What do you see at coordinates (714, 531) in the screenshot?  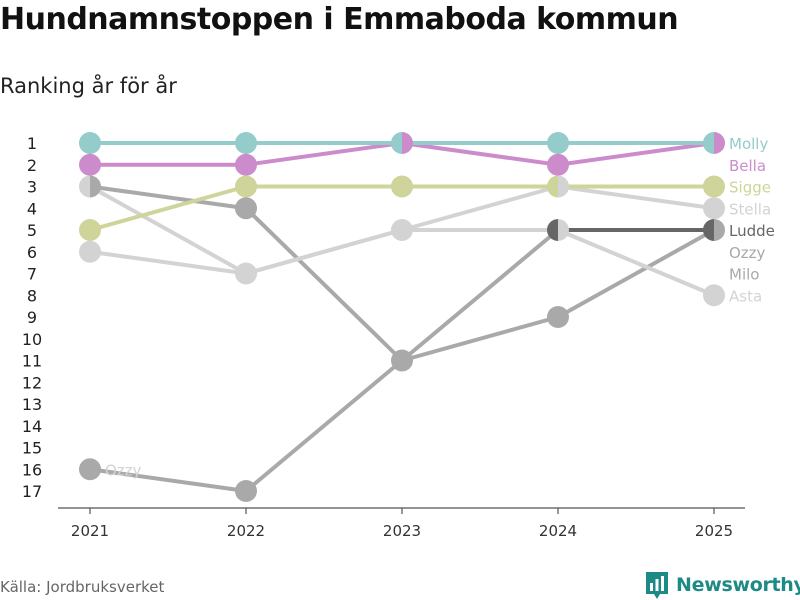 I see `x-tick-label: 2025` at bounding box center [714, 531].